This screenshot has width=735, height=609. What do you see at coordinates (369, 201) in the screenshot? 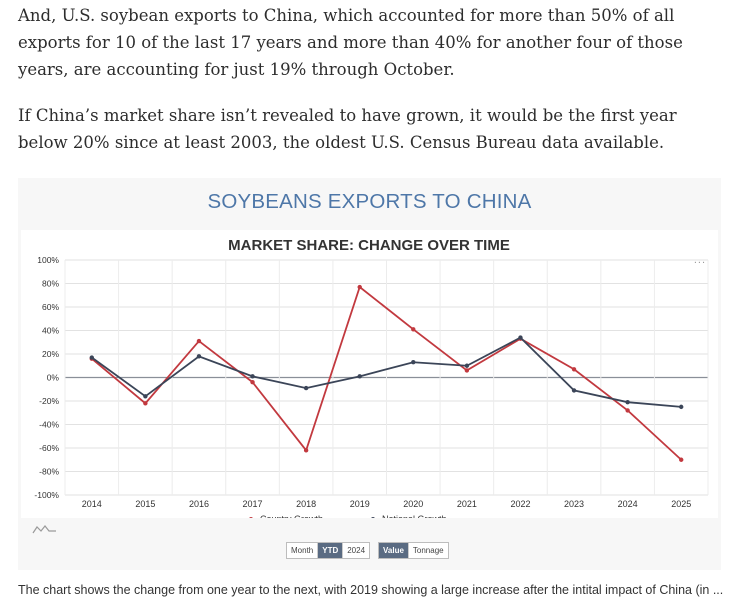
I see `panel-title: SOYBEANS EXPORTS TO CHINA` at bounding box center [369, 201].